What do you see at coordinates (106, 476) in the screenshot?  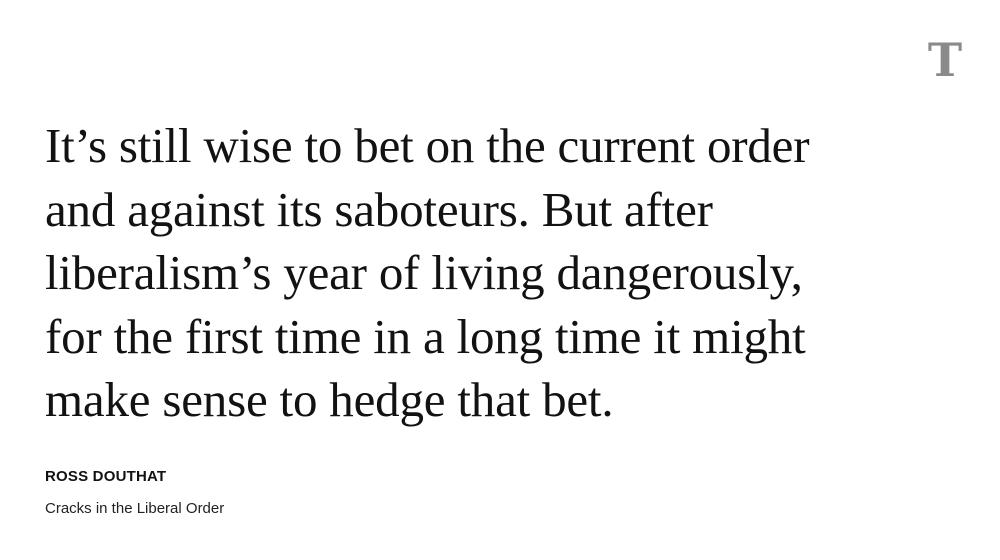 I see `author-name: ROSS DOUTHAT` at bounding box center [106, 476].